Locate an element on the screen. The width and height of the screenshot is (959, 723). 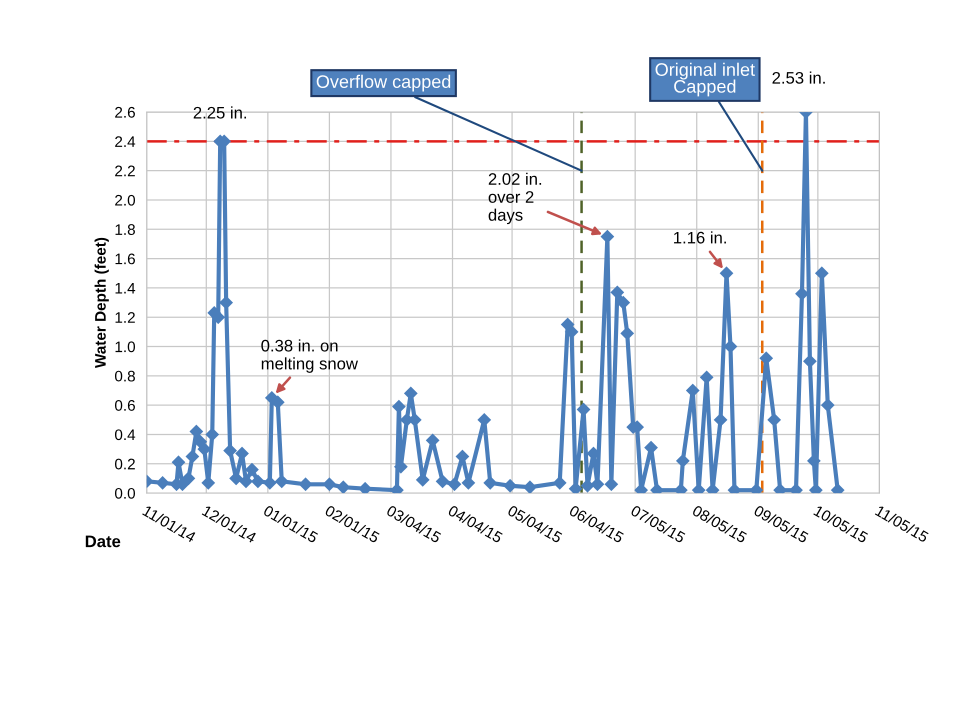
y-tick-label: 0.8 is located at coordinates (124, 376).